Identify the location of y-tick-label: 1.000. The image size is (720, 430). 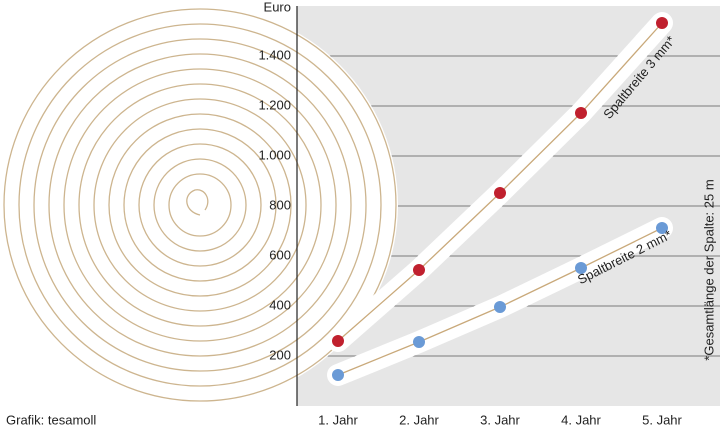
(274, 154).